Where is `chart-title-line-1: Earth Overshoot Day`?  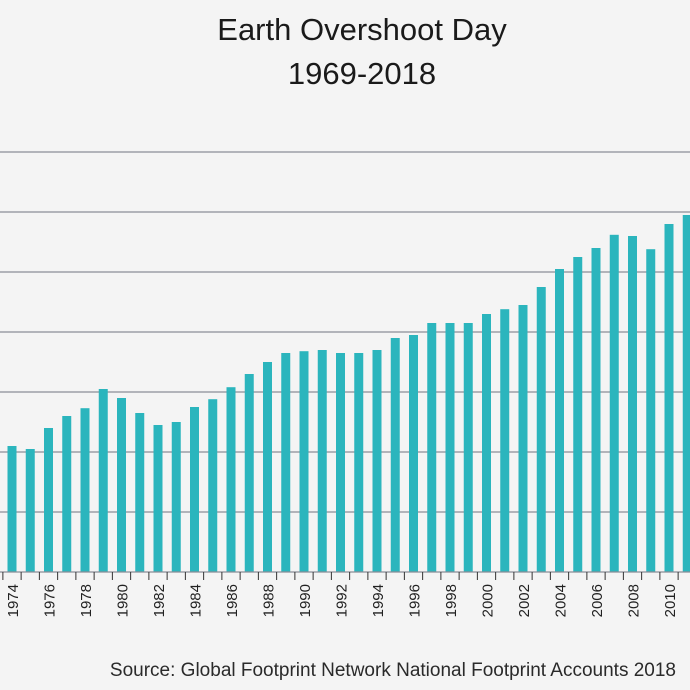 chart-title-line-1: Earth Overshoot Day is located at coordinates (362, 29).